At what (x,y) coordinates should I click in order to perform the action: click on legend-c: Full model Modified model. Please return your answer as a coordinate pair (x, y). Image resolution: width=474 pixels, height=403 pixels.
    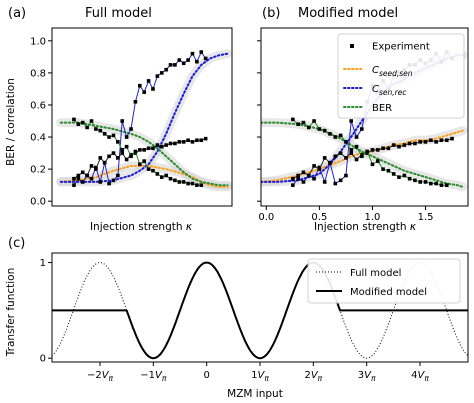
    Looking at the image, I should click on (384, 281).